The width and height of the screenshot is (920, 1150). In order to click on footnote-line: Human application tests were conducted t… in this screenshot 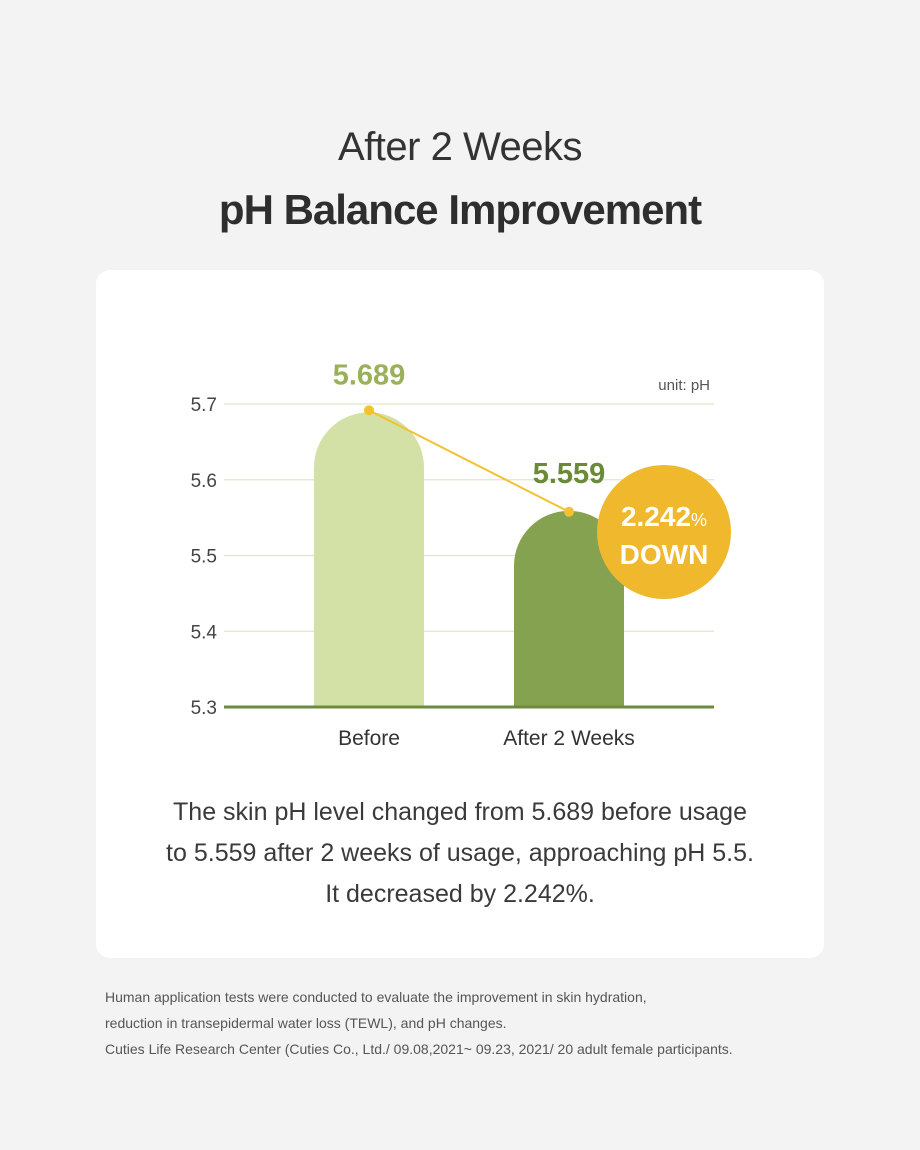, I will do `click(376, 997)`.